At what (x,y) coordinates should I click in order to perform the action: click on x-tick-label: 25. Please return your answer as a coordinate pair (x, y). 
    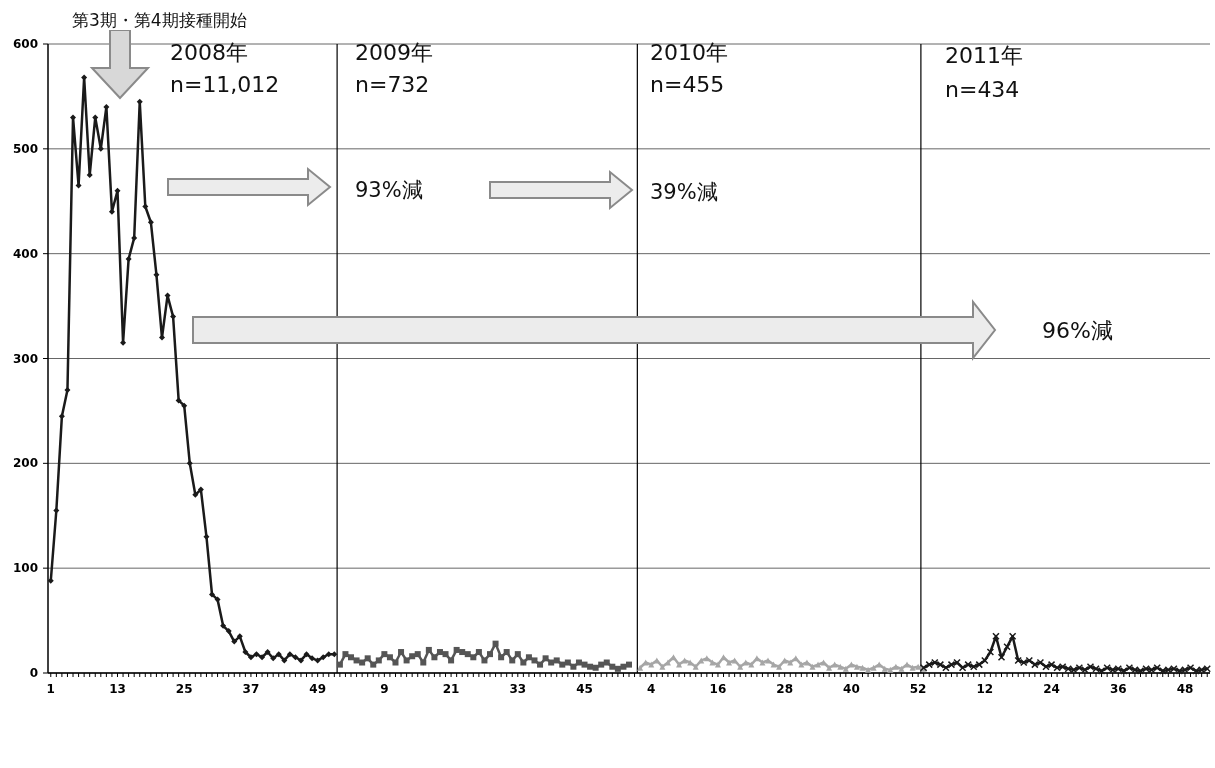
    Looking at the image, I should click on (184, 689).